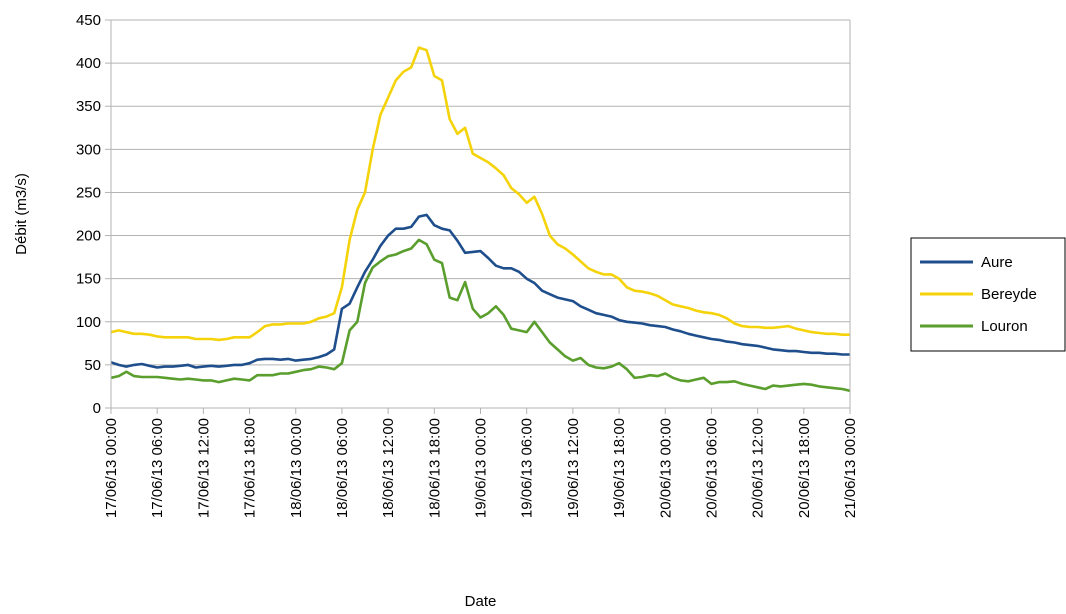 Image resolution: width=1066 pixels, height=614 pixels. What do you see at coordinates (111, 468) in the screenshot?
I see `x-tick-label: 17/06/13 00:00` at bounding box center [111, 468].